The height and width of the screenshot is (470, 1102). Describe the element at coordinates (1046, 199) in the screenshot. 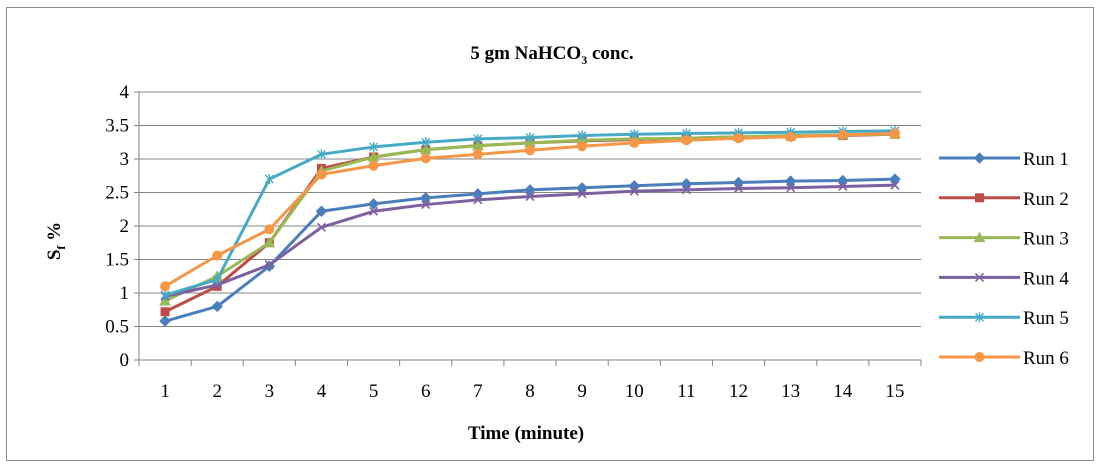

I see `legend-label: Run 2` at that location.